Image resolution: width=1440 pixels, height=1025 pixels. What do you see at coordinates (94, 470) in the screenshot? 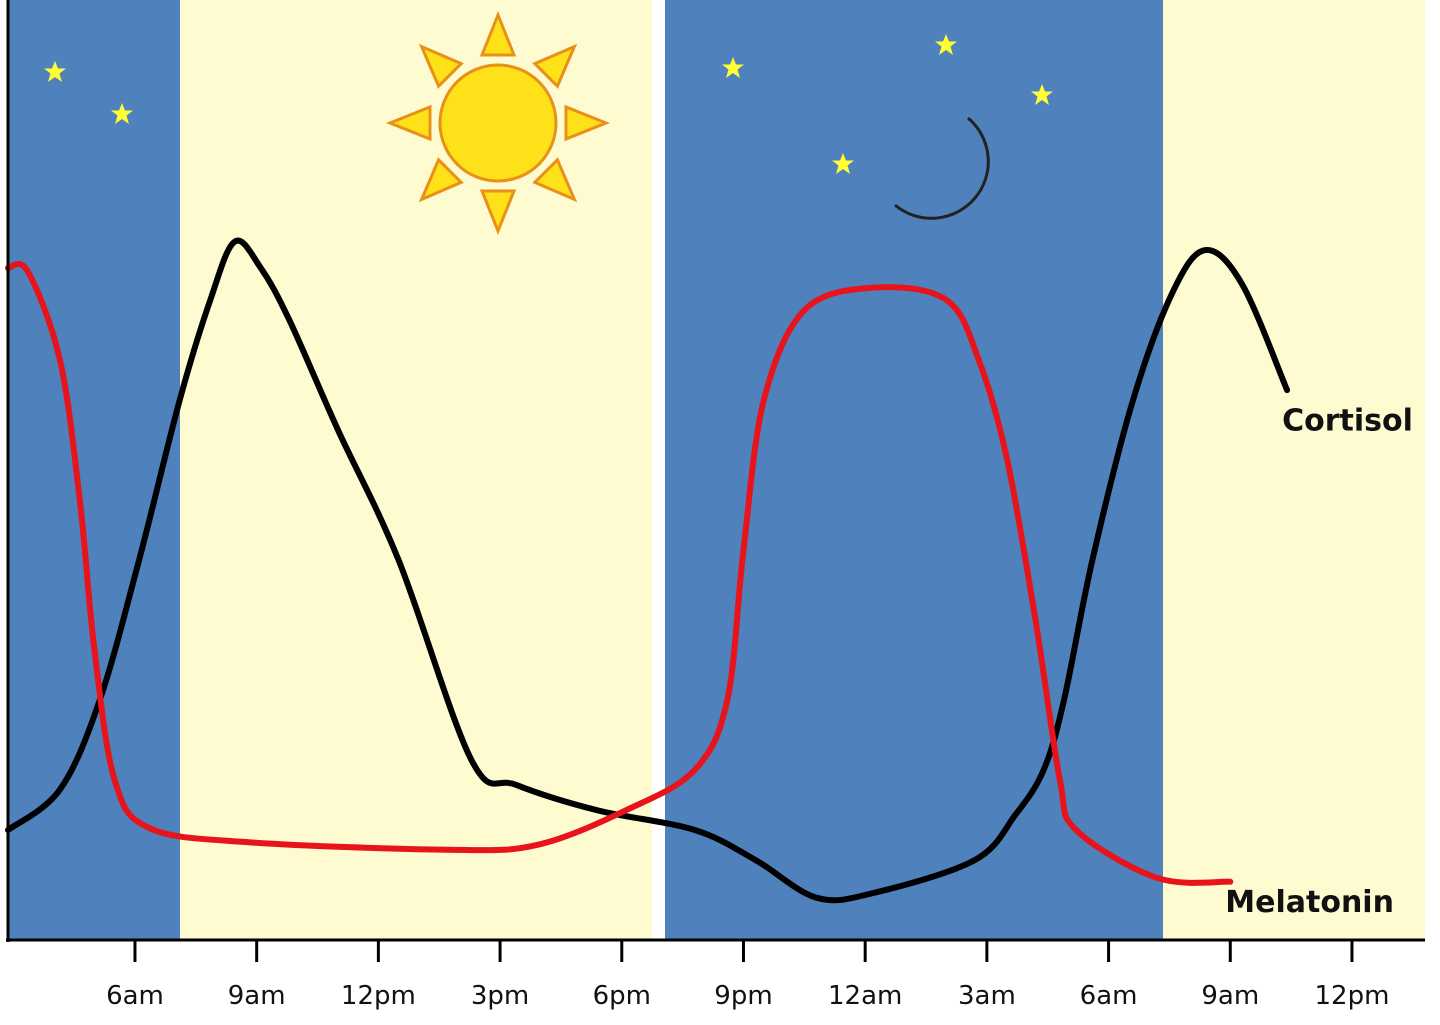
I see `night-band` at bounding box center [94, 470].